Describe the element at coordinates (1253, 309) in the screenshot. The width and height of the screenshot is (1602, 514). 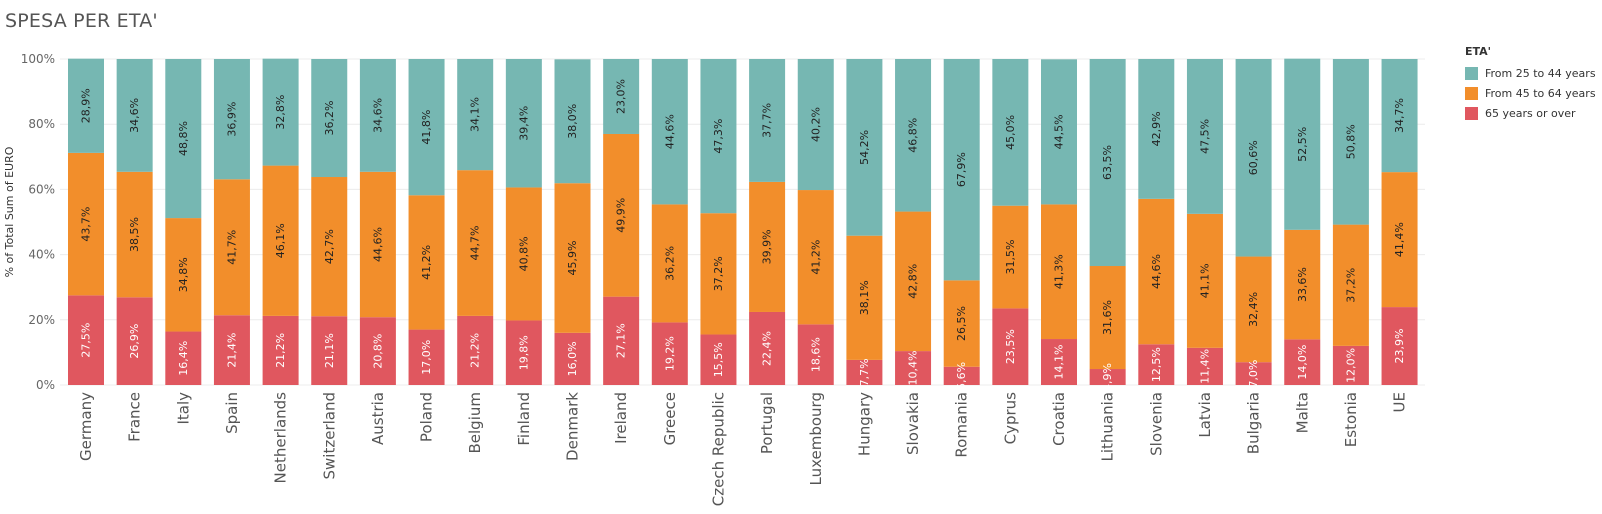
I see `data-label: 32,4%` at that location.